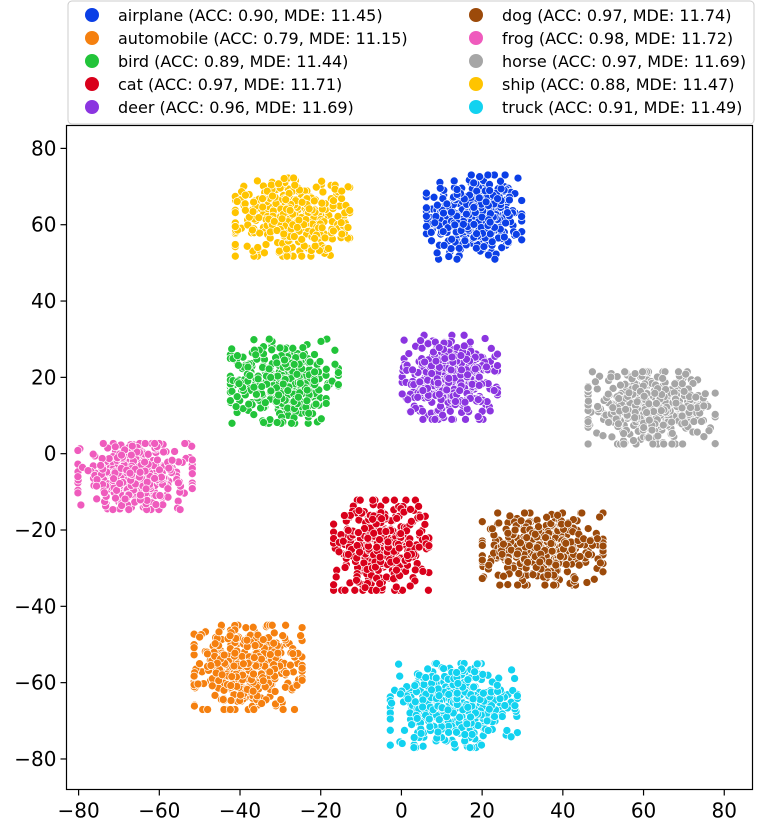  I want to click on x-axis: −80 −60 −40 −20 0 20 40 60 80, so click(397, 806).